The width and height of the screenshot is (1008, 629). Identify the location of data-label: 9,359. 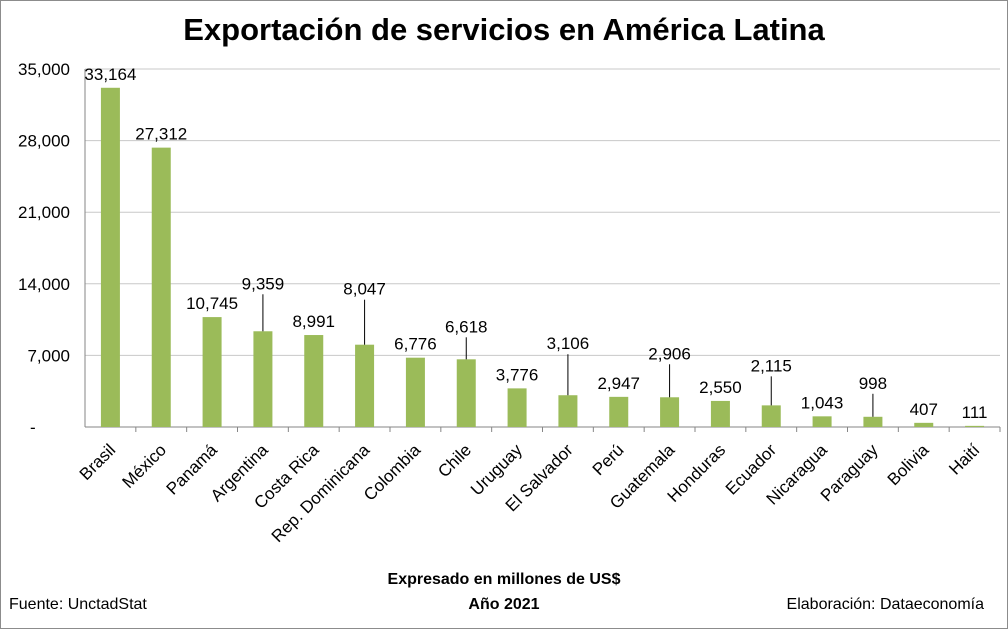
(263, 283).